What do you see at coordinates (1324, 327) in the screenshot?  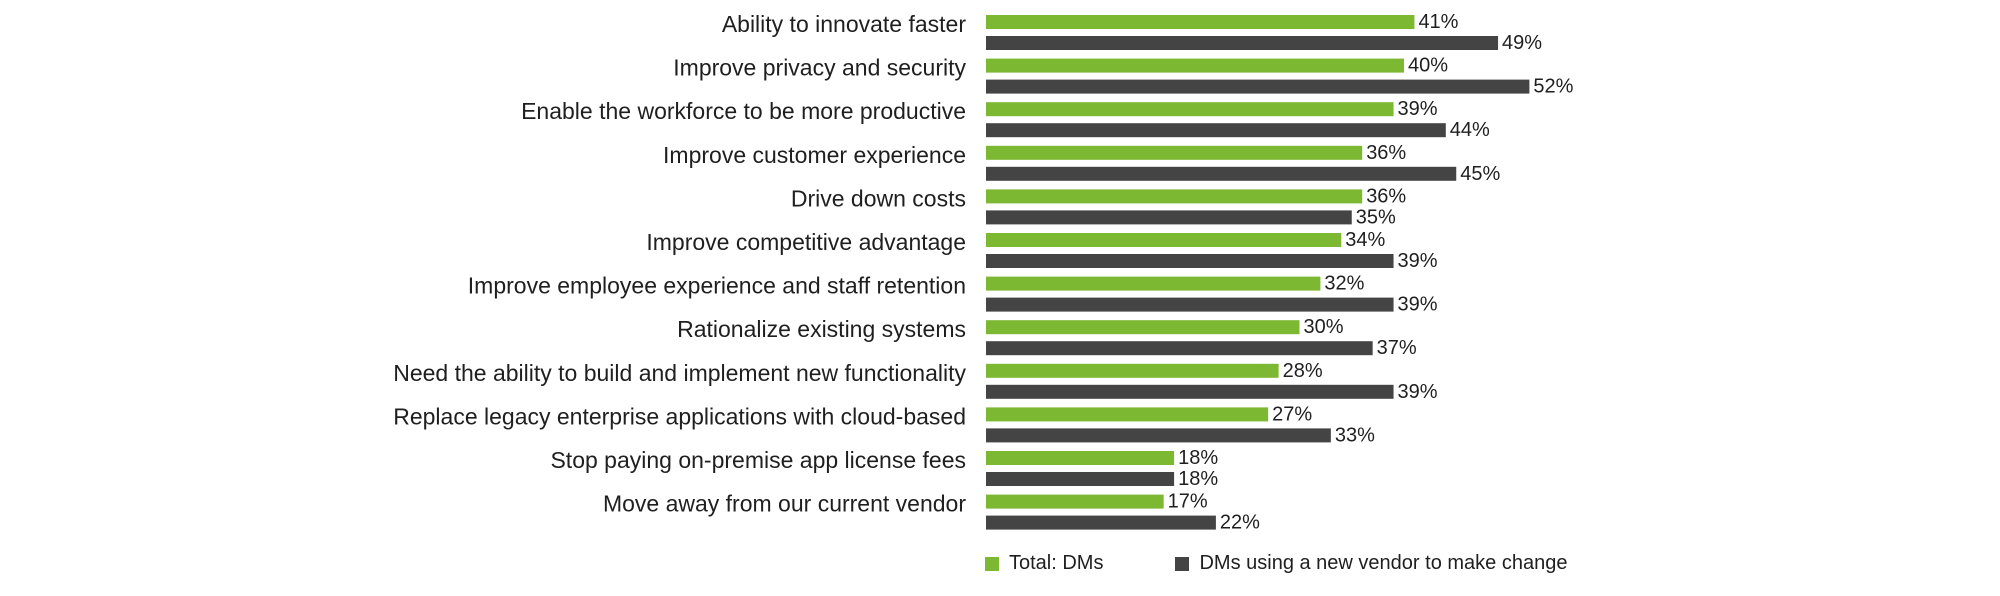 I see `value-label-total: 30%` at bounding box center [1324, 327].